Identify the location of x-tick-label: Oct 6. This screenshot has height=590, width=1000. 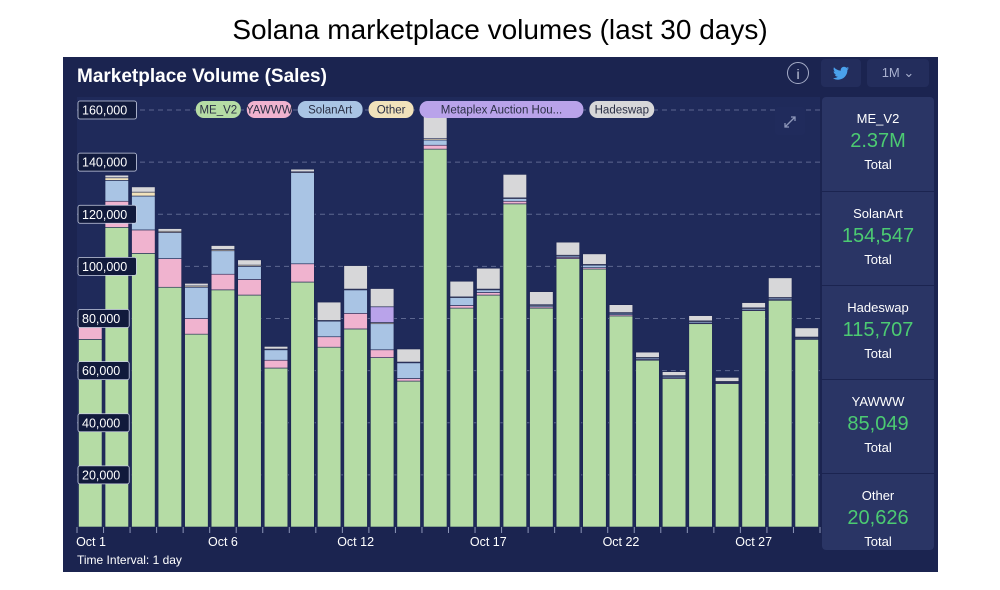
(223, 542).